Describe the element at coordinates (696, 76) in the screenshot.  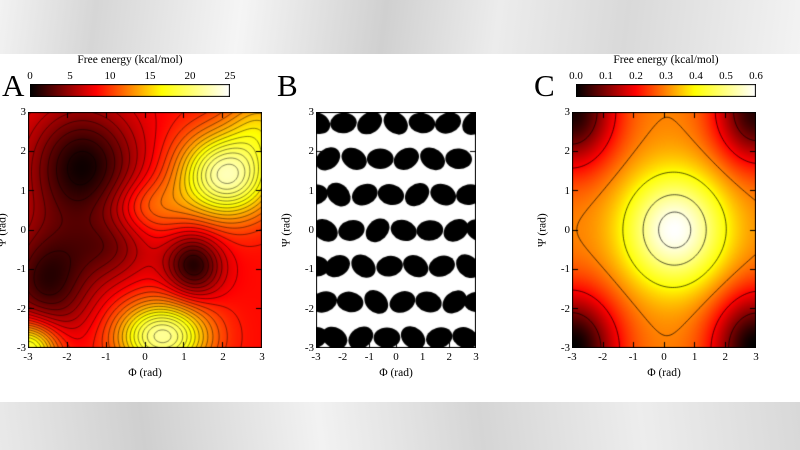
I see `colorbar-tick-label: 0.4` at that location.